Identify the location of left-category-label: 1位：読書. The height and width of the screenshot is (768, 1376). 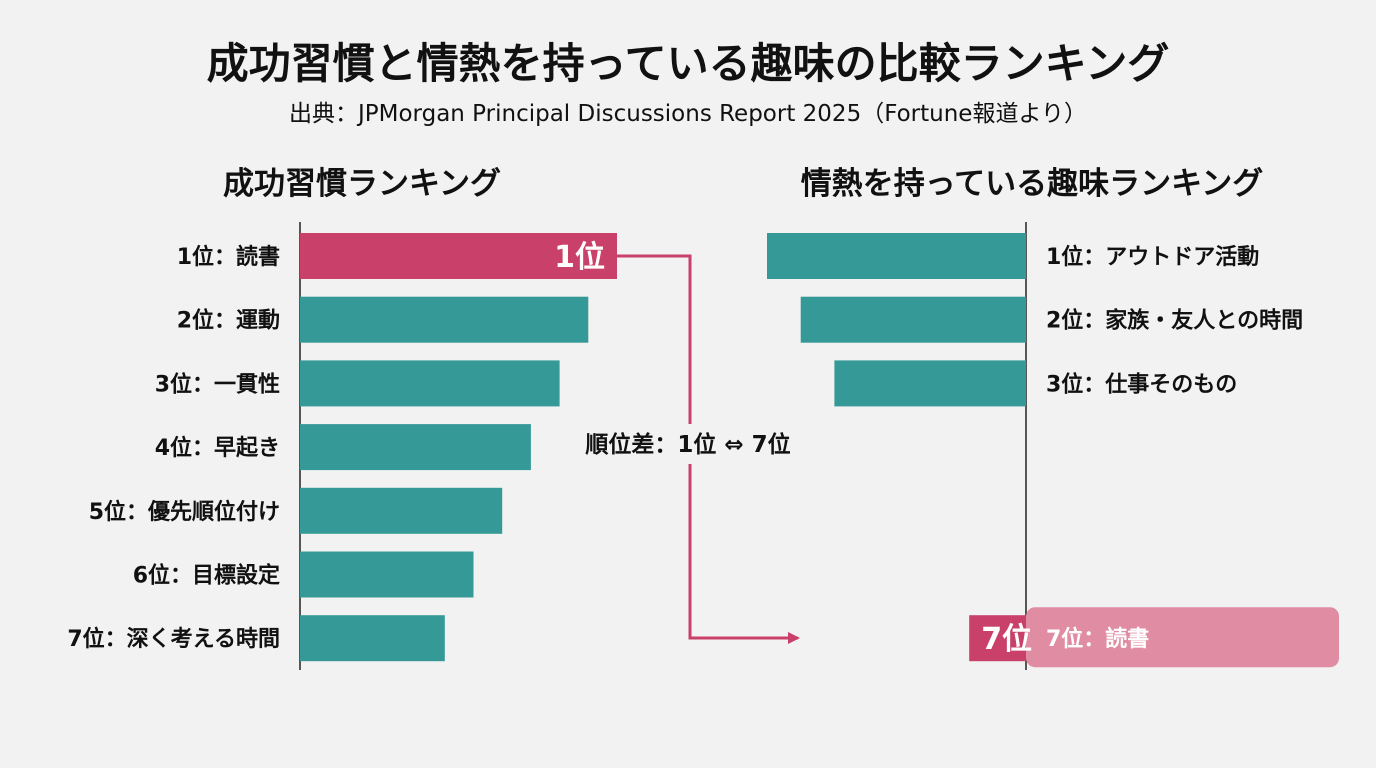
(228, 257).